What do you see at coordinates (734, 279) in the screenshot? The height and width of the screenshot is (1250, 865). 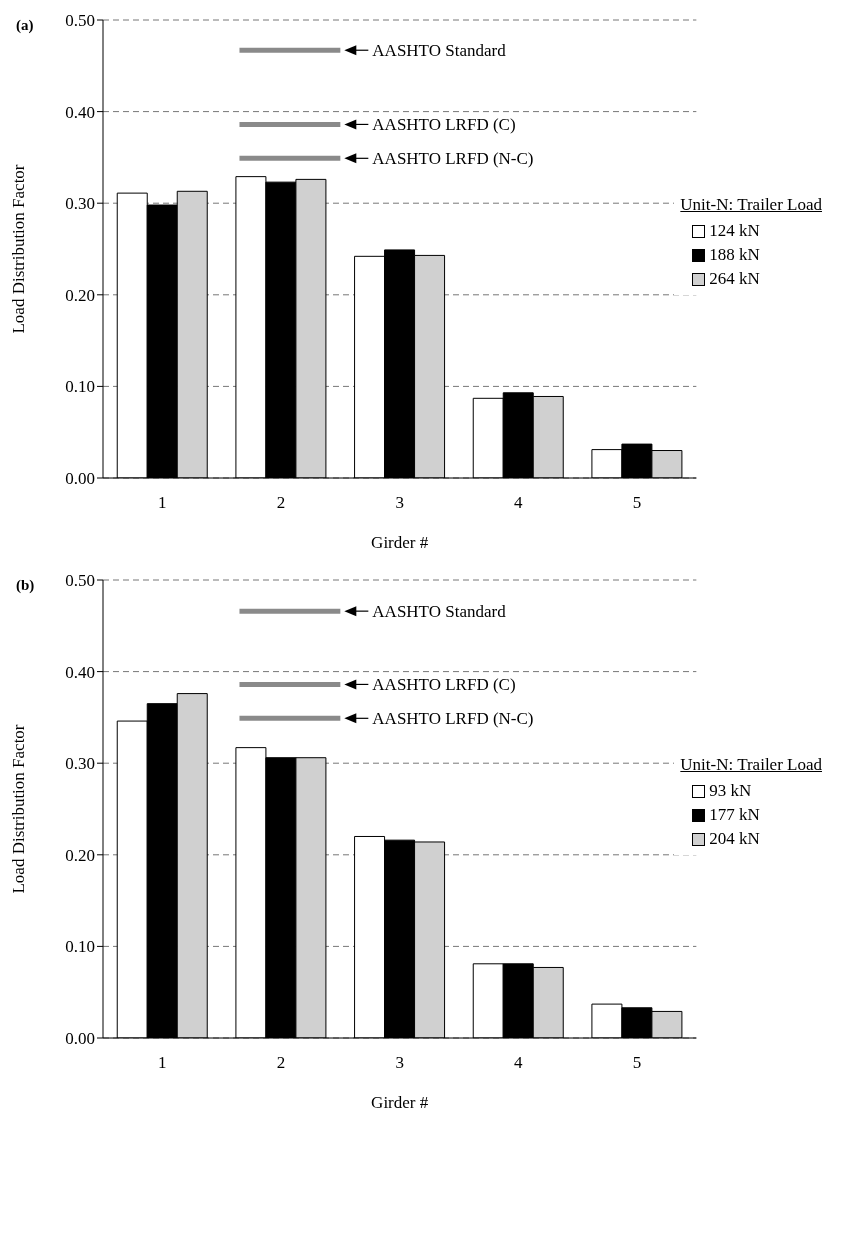 I see `legend-label: 264 kN` at bounding box center [734, 279].